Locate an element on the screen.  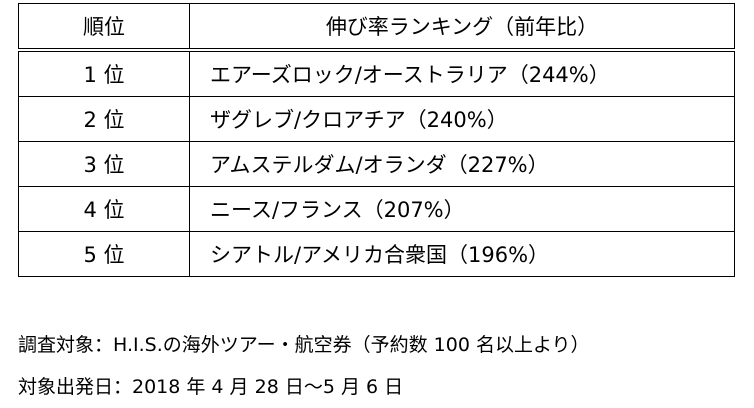
destination-cell: シアトル/アメリカ合衆国（196%） is located at coordinates (462, 254).